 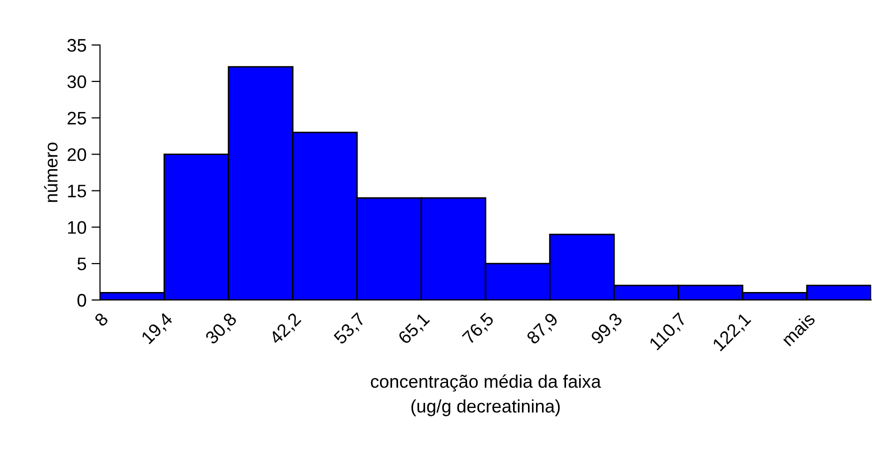 What do you see at coordinates (77, 118) in the screenshot?
I see `y-tick-label: 25` at bounding box center [77, 118].